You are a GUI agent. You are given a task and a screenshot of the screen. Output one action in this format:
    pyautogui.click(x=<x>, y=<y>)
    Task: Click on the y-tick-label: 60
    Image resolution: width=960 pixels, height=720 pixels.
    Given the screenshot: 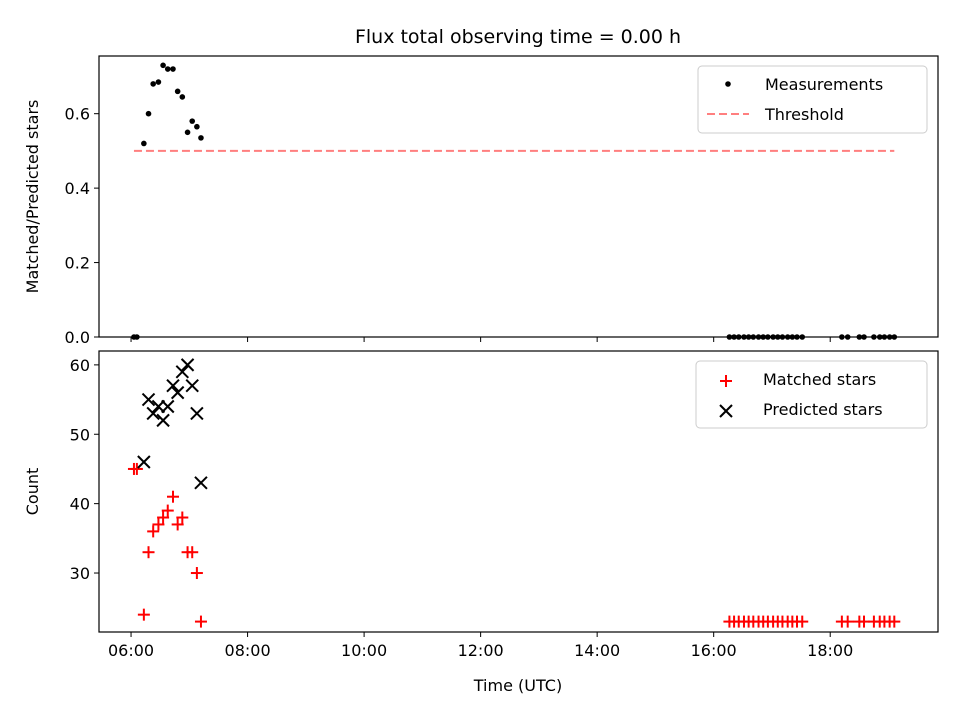 What is the action you would take?
    pyautogui.click(x=80, y=365)
    